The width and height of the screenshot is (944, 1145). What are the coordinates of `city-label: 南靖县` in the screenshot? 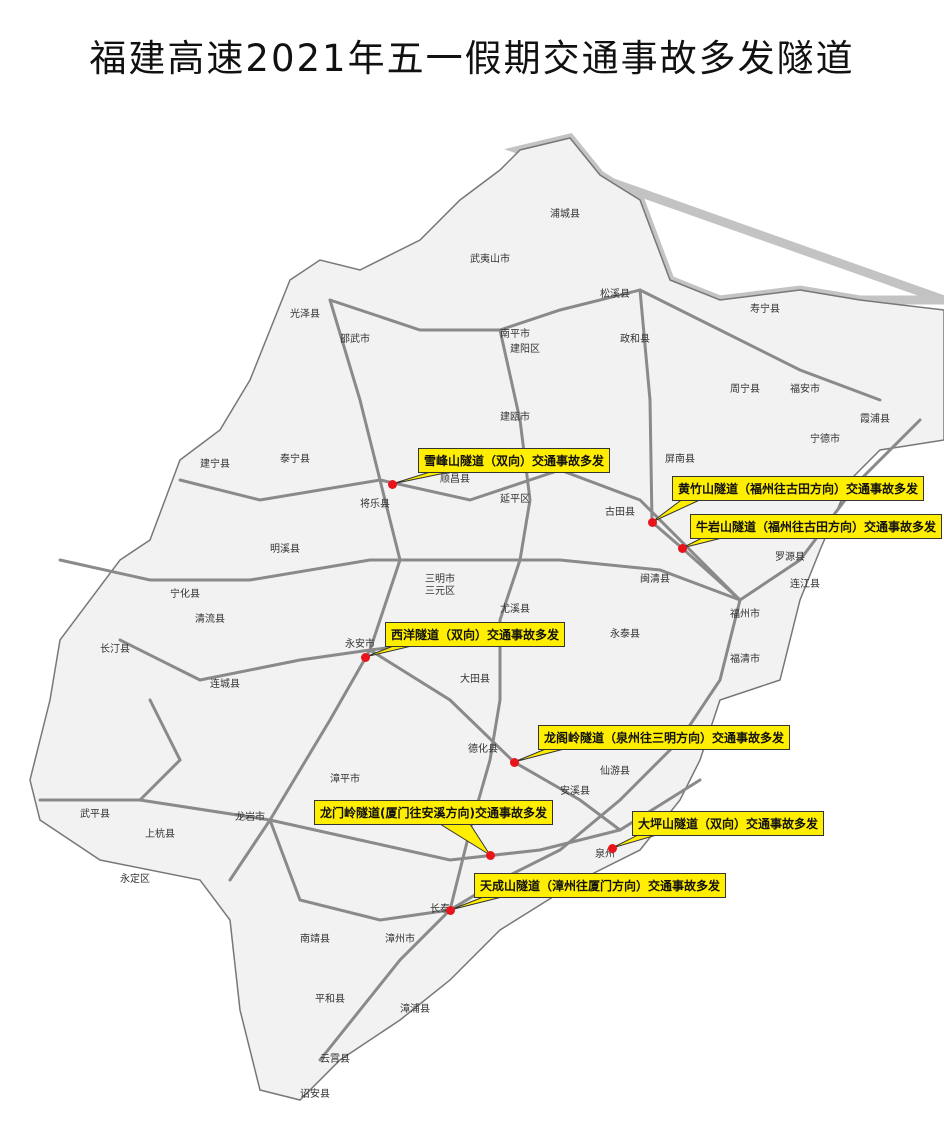 It's located at (315, 939).